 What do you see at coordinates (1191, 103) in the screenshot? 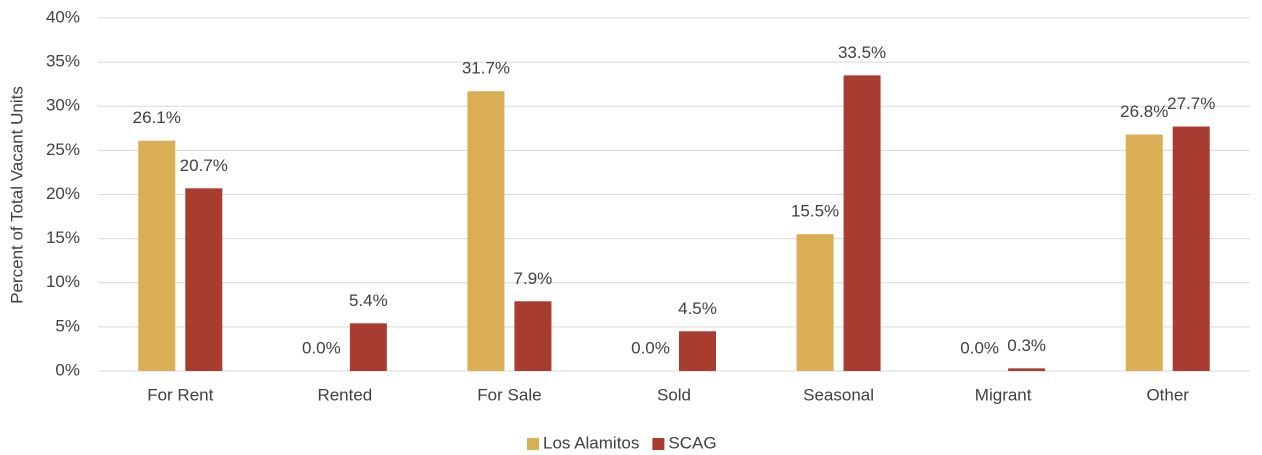
I see `value-label: 27.7%` at bounding box center [1191, 103].